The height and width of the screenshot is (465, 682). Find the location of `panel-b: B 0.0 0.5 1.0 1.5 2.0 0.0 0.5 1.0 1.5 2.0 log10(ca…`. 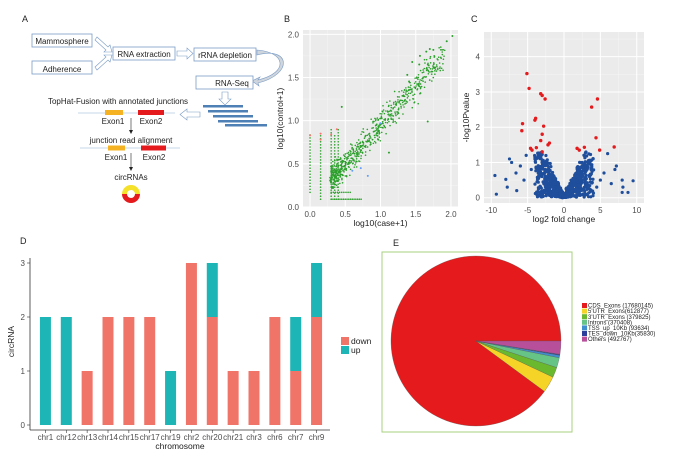

panel-b: B 0.0 0.5 1.0 1.5 2.0 0.0 0.5 1.0 1.5 2.0 log10(ca… is located at coordinates (366, 121).